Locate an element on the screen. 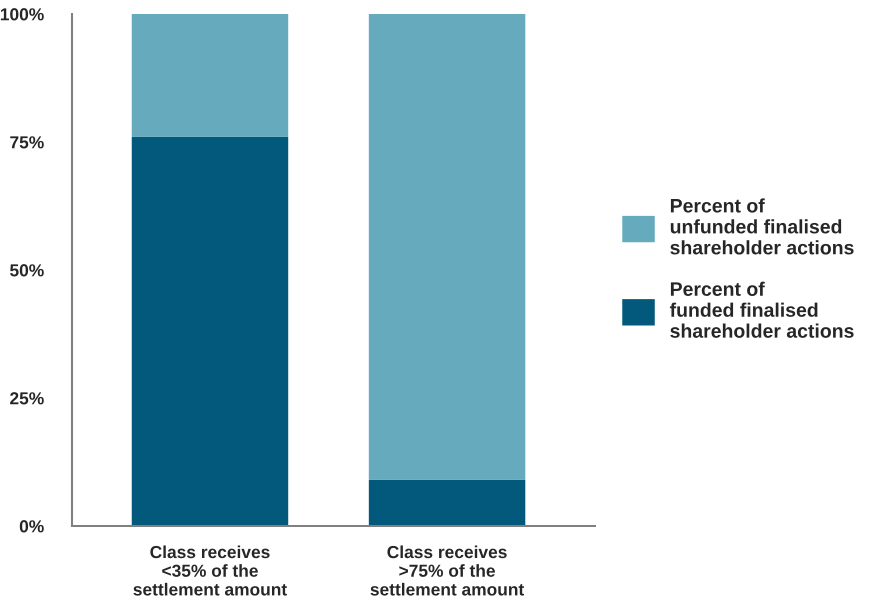  x-tick-label: Class receives <35% of the settlement amount is located at coordinates (210, 570).